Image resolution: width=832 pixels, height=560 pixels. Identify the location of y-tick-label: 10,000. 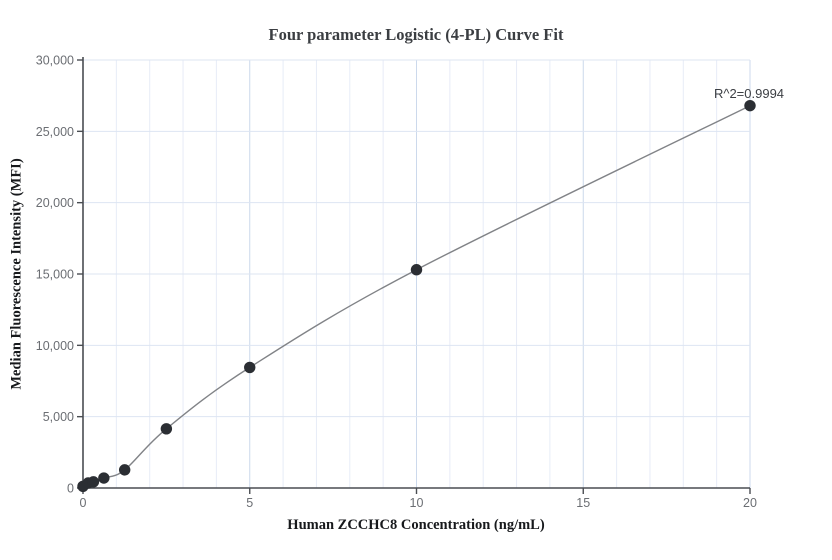
(55, 346).